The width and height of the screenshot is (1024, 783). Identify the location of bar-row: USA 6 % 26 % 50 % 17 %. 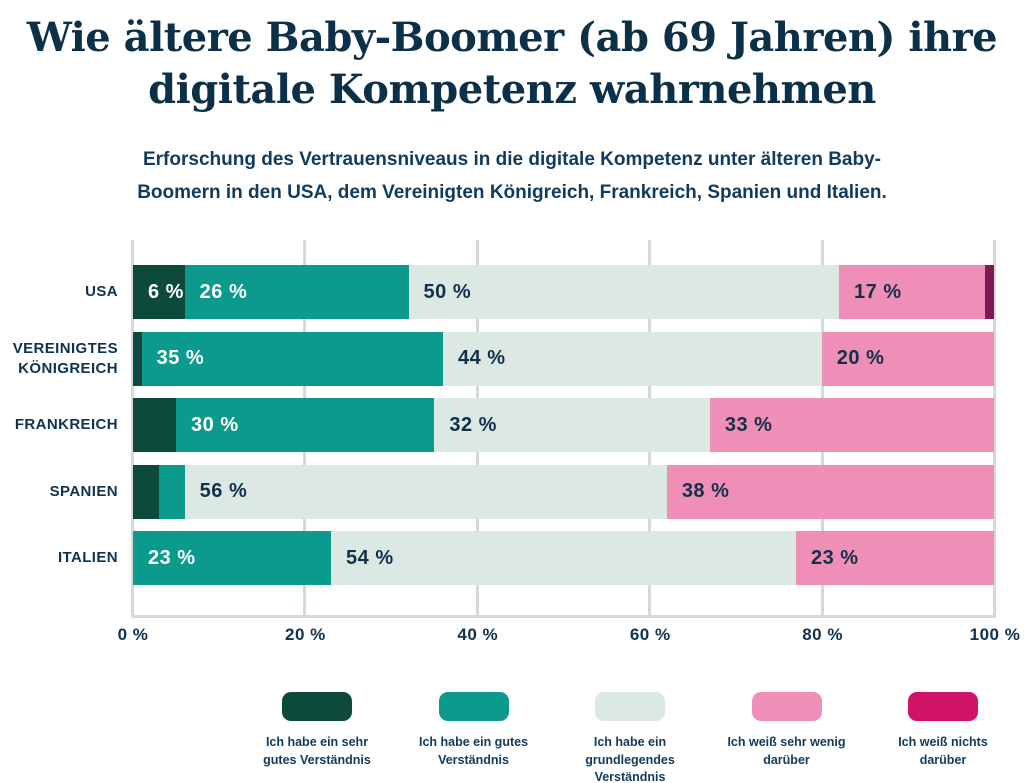
(512, 292).